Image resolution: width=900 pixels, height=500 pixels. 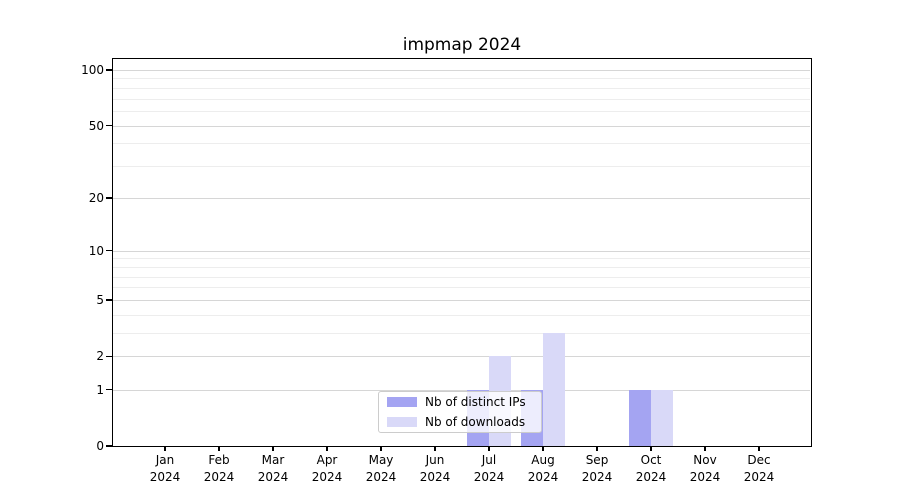 What do you see at coordinates (165, 469) in the screenshot?
I see `x-tick-label: Jan 2024` at bounding box center [165, 469].